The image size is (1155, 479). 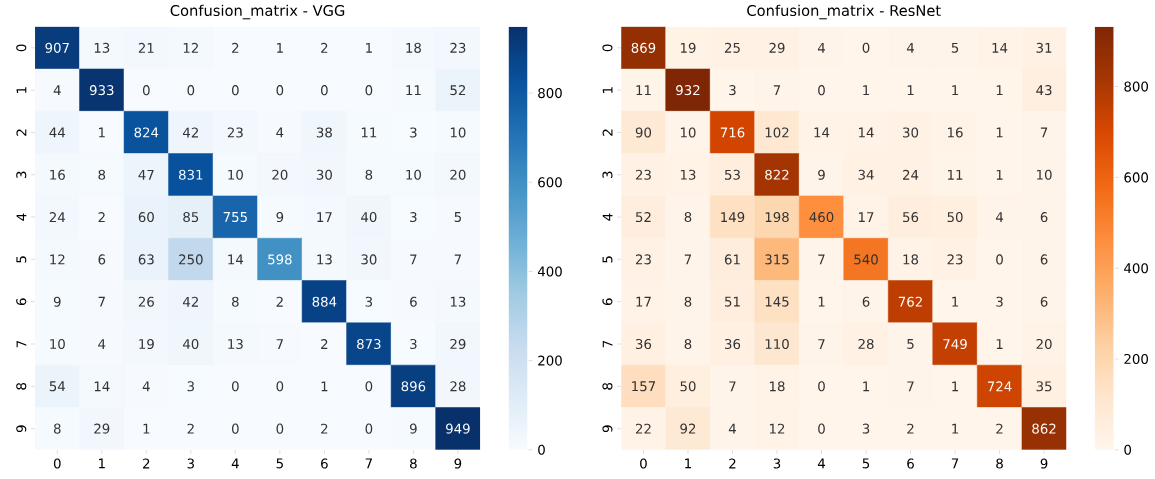 I want to click on data-label: 822, so click(x=777, y=174).